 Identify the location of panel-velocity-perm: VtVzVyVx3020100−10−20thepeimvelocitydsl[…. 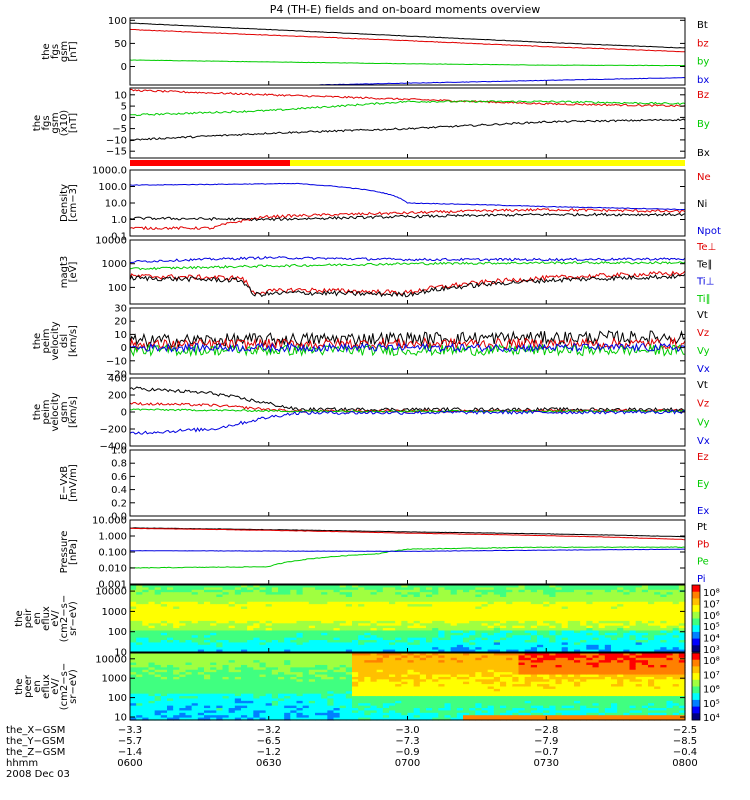
(371, 342).